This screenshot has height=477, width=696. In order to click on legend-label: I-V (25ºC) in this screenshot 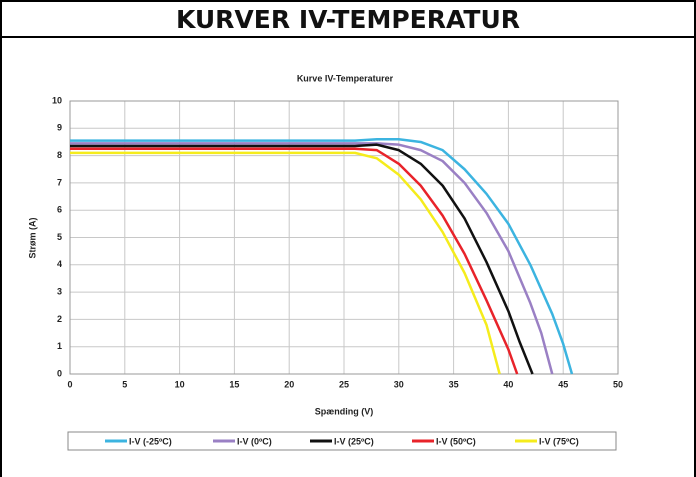, I will do `click(354, 441)`.